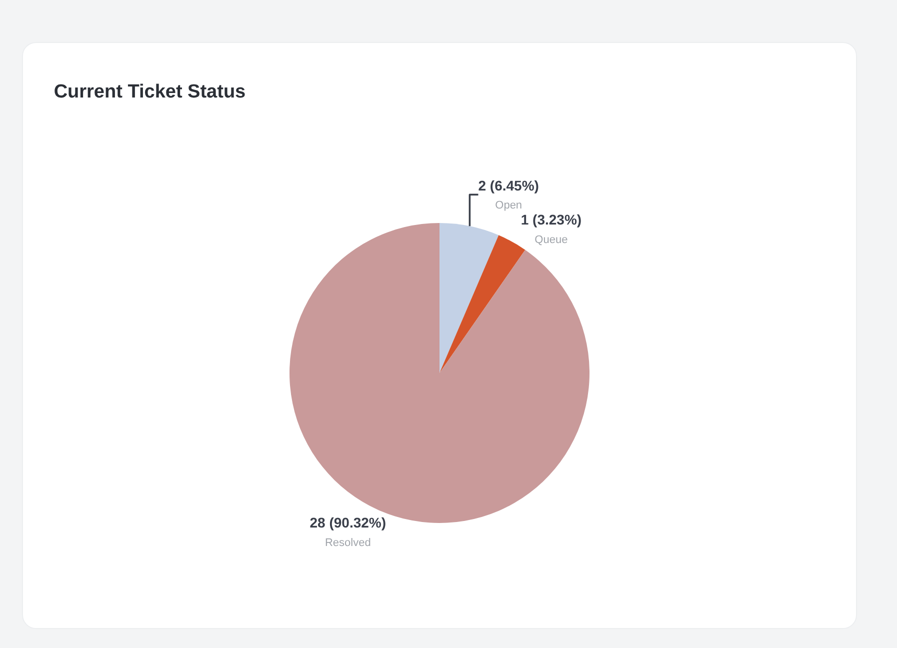 This screenshot has width=897, height=648. I want to click on slice-label: Queue, so click(551, 240).